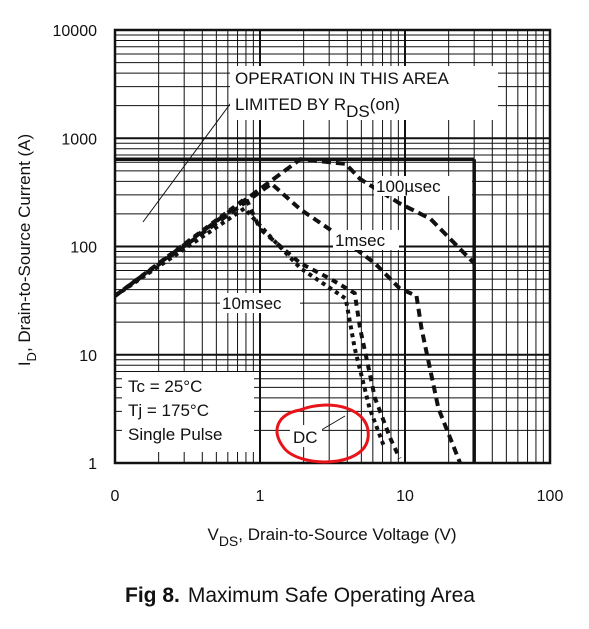  I want to click on y-axis-label-rest: , Drain-to-Source Current (A), so click(24, 243).